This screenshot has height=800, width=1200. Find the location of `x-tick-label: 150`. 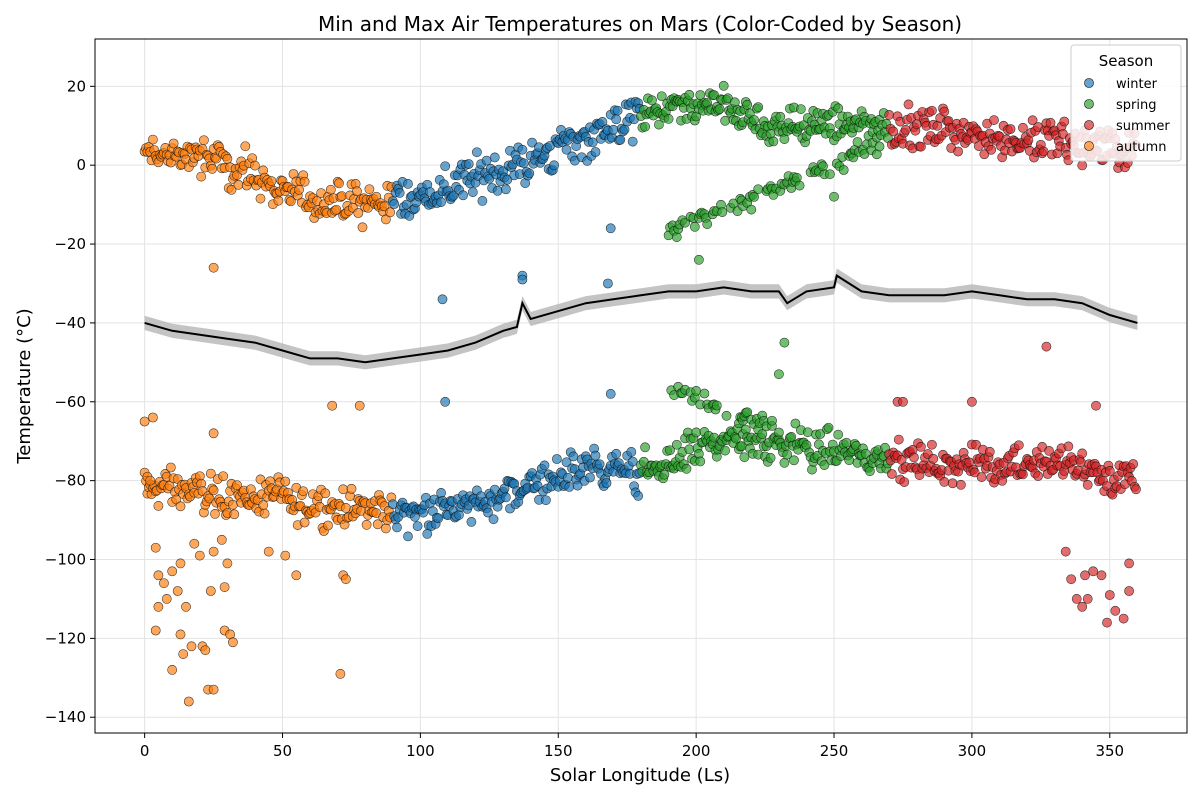

x-tick-label: 150 is located at coordinates (558, 751).